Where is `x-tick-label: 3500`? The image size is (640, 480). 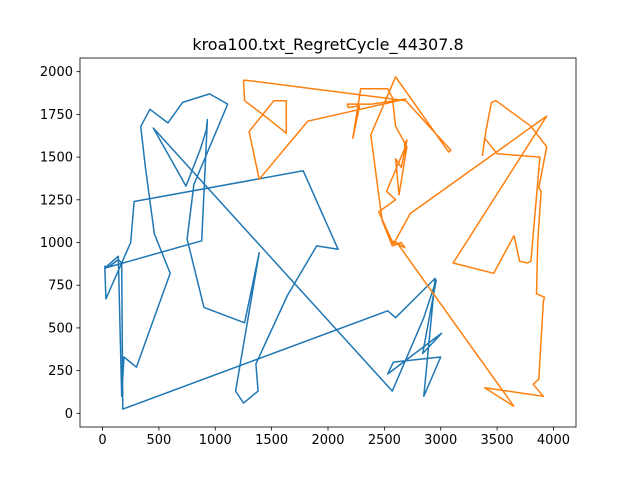
x-tick-label: 3500 is located at coordinates (497, 440).